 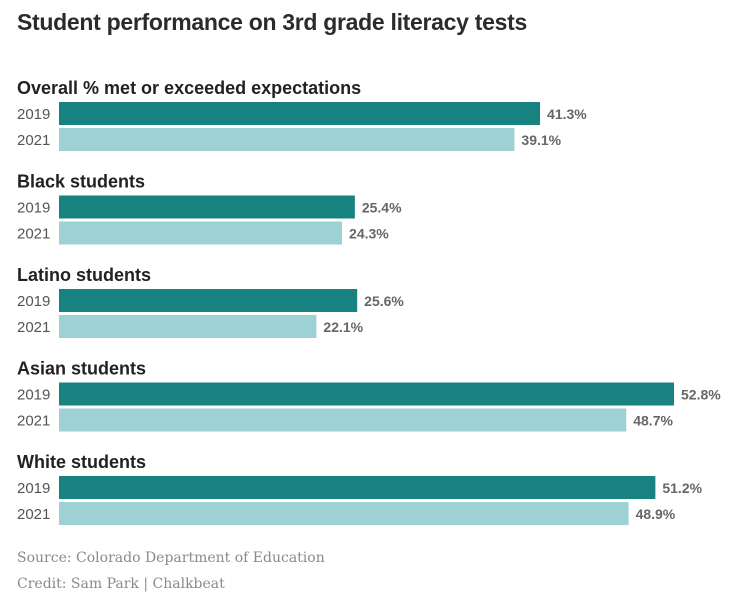 I want to click on value-label: 24.3%, so click(x=369, y=234).